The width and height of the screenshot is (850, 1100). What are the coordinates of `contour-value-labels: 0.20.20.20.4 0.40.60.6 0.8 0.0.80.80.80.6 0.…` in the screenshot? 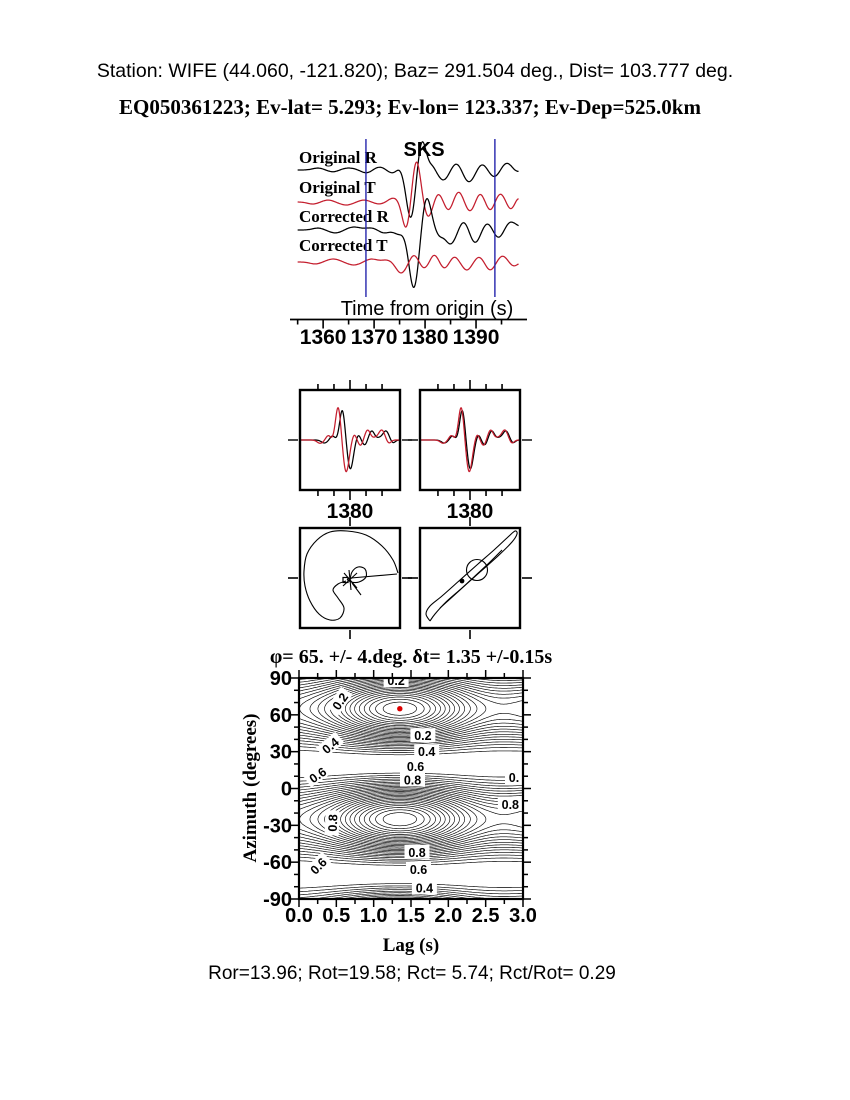 It's located at (413, 785).